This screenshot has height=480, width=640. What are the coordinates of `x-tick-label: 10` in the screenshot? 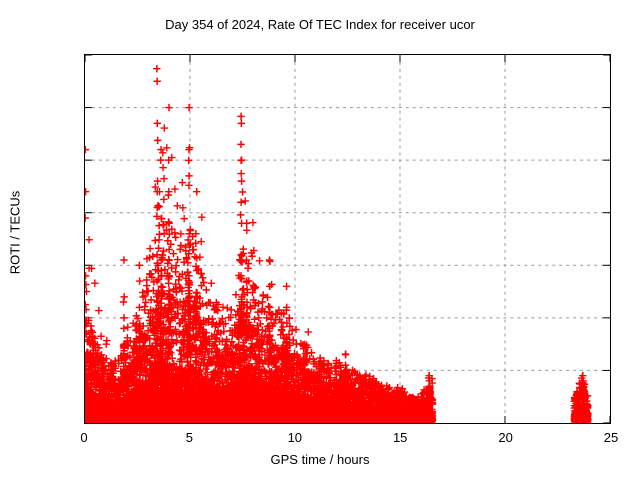 It's located at (295, 437).